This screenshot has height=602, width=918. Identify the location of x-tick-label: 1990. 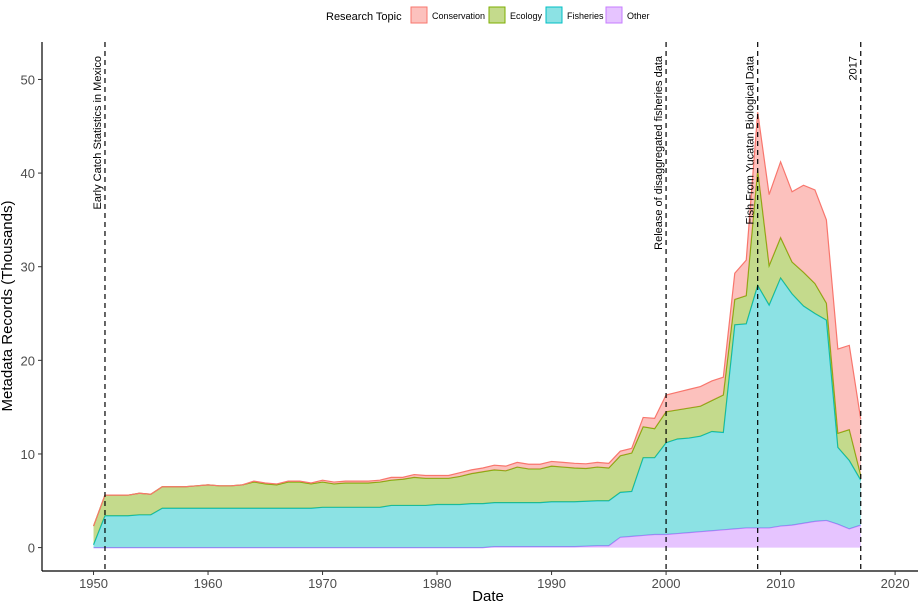
(551, 583).